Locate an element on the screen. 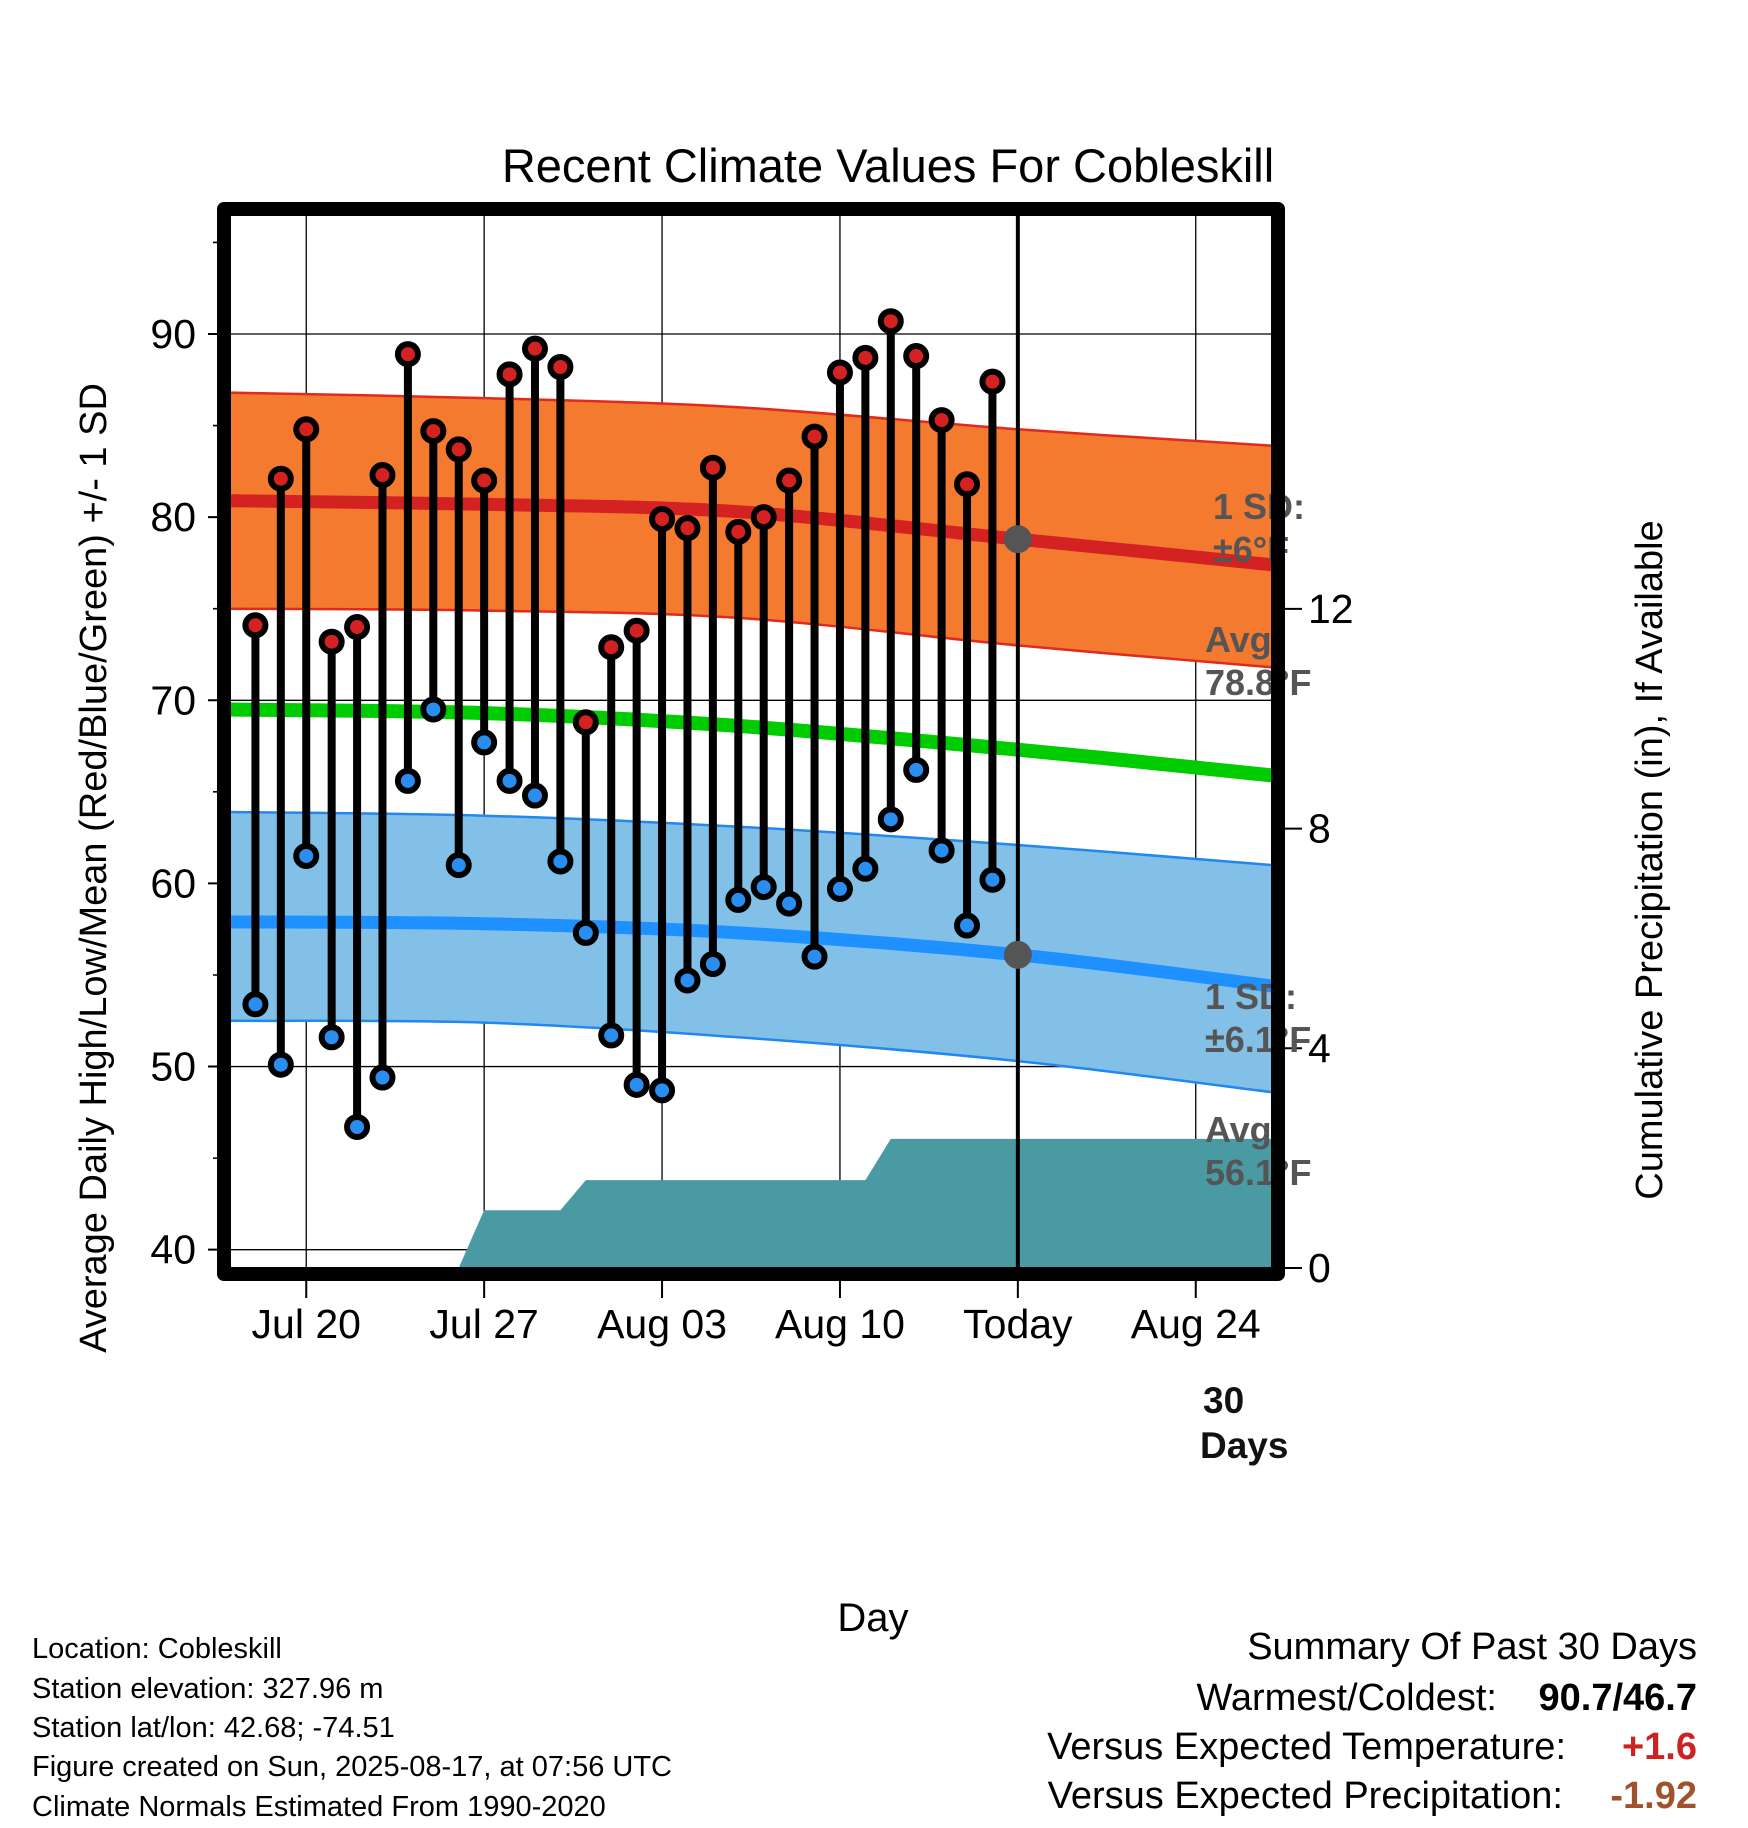  low-sd-lower-line is located at coordinates (751, 1056).